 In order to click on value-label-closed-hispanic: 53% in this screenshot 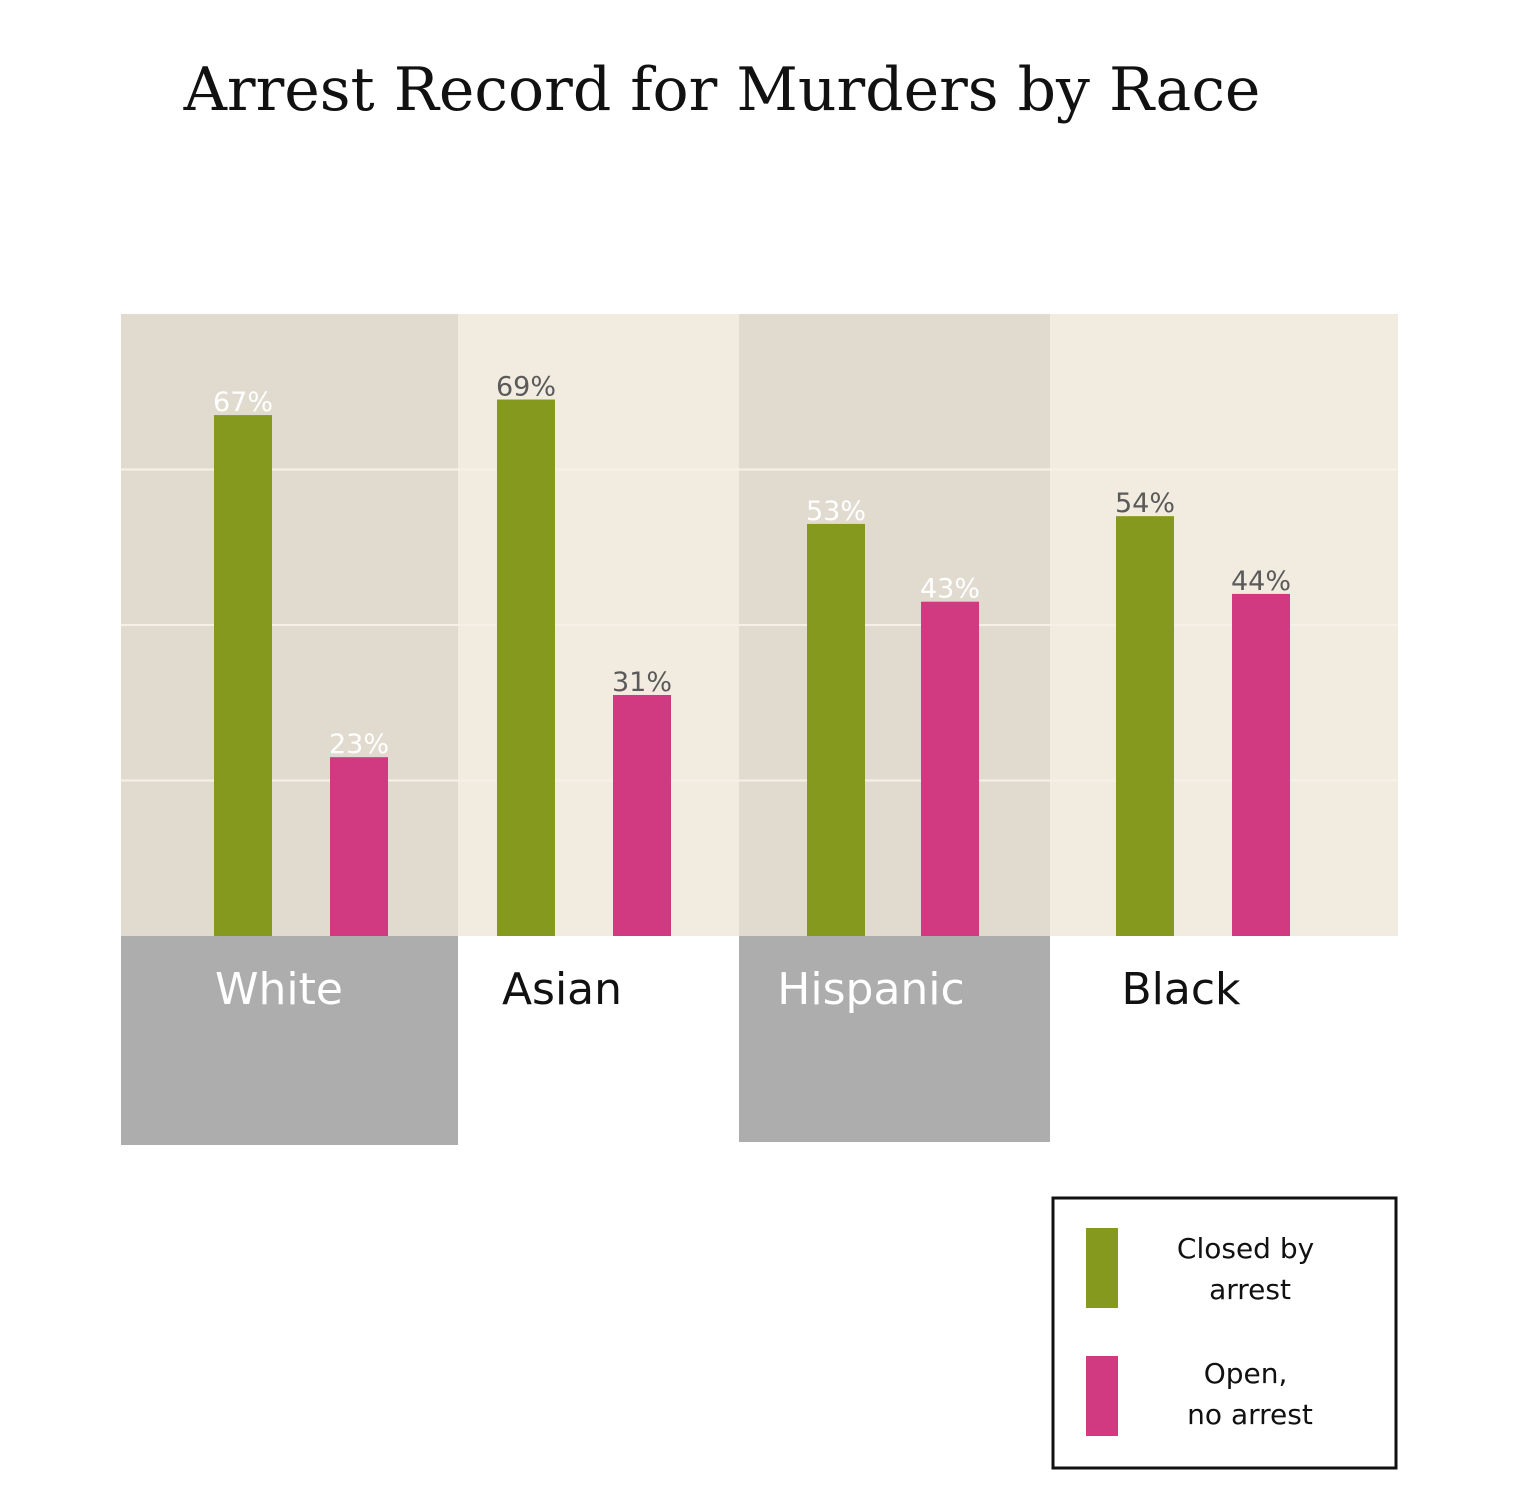, I will do `click(836, 511)`.